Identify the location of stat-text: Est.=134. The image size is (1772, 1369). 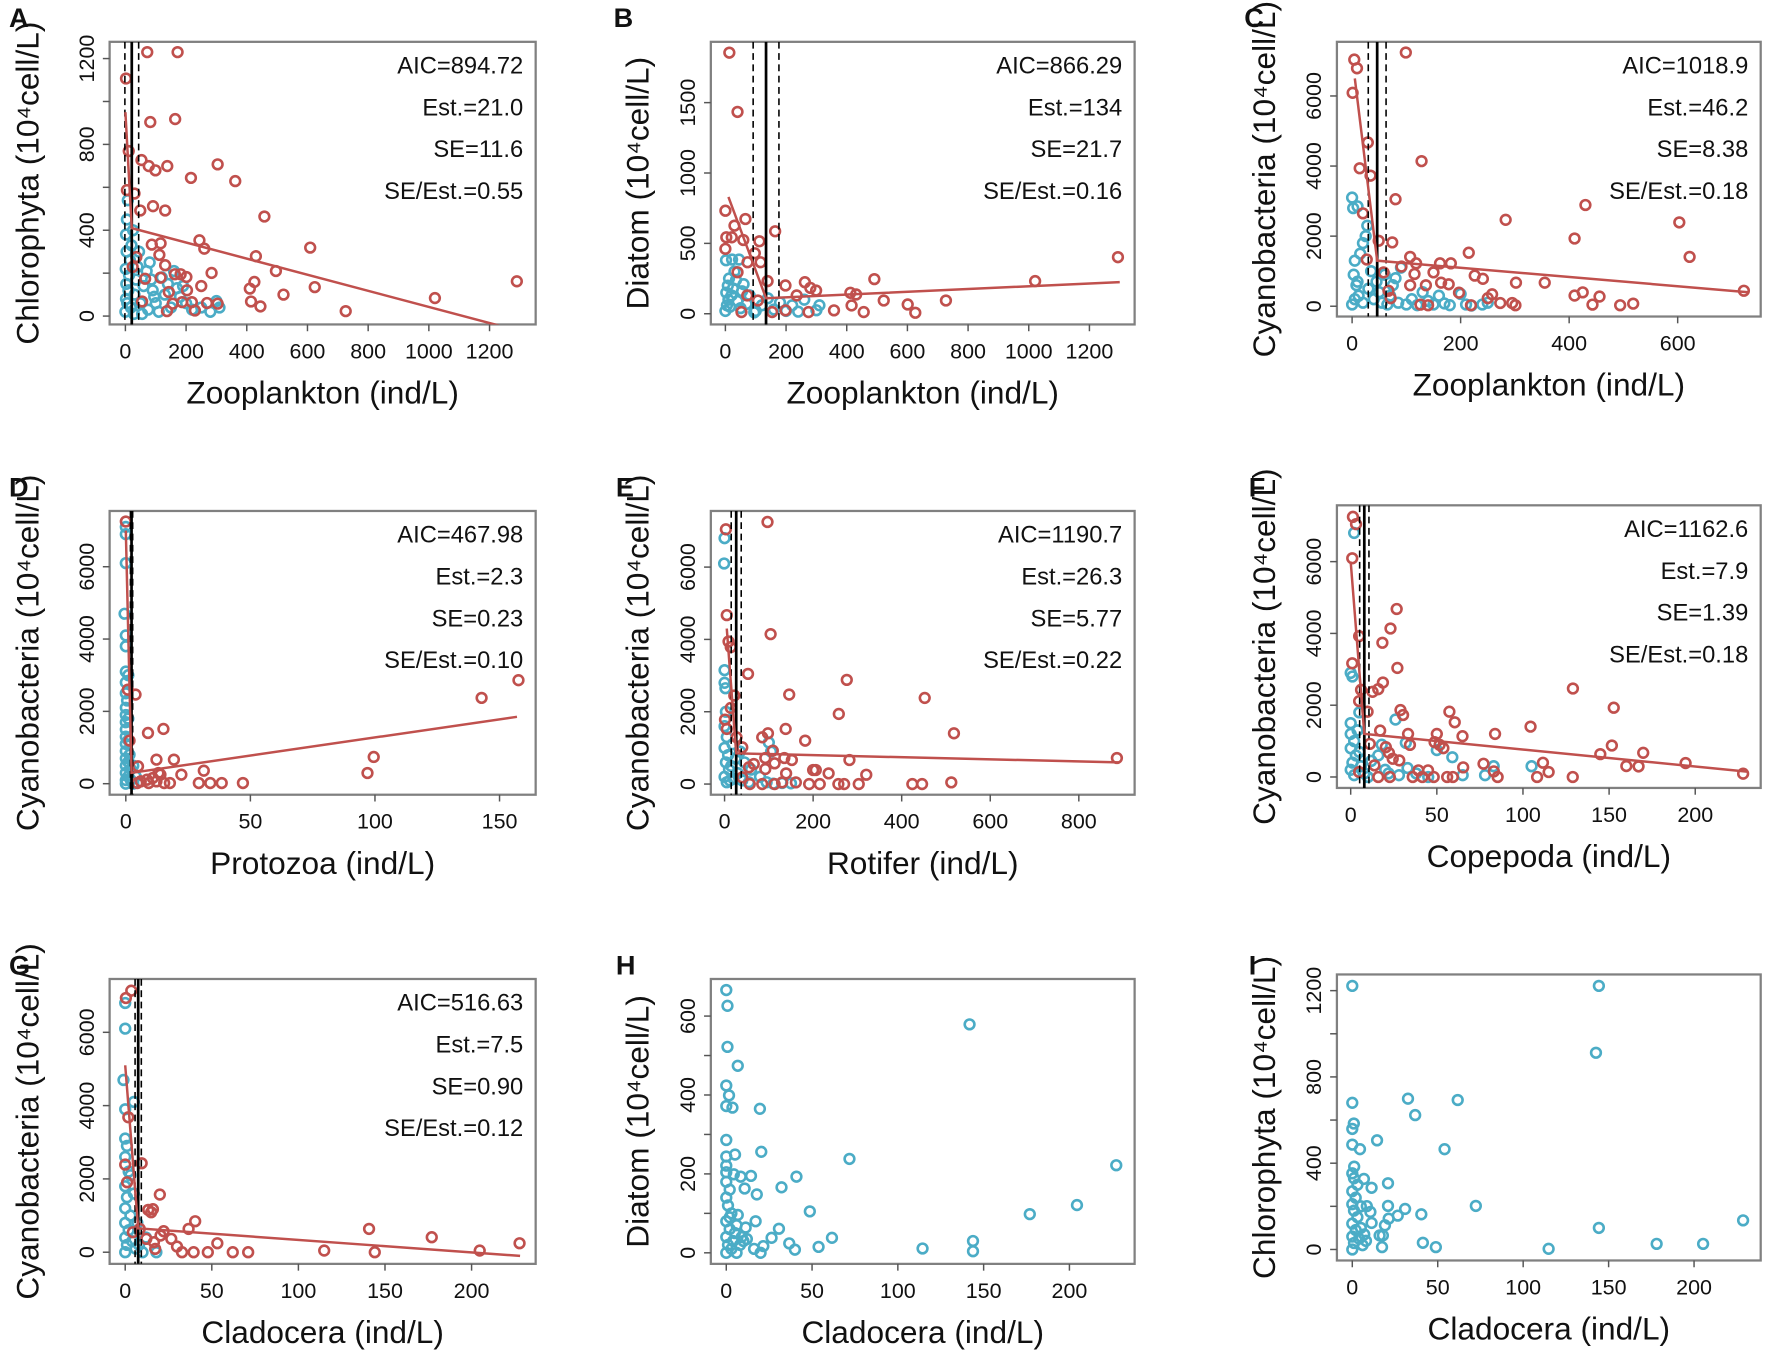
(1075, 108).